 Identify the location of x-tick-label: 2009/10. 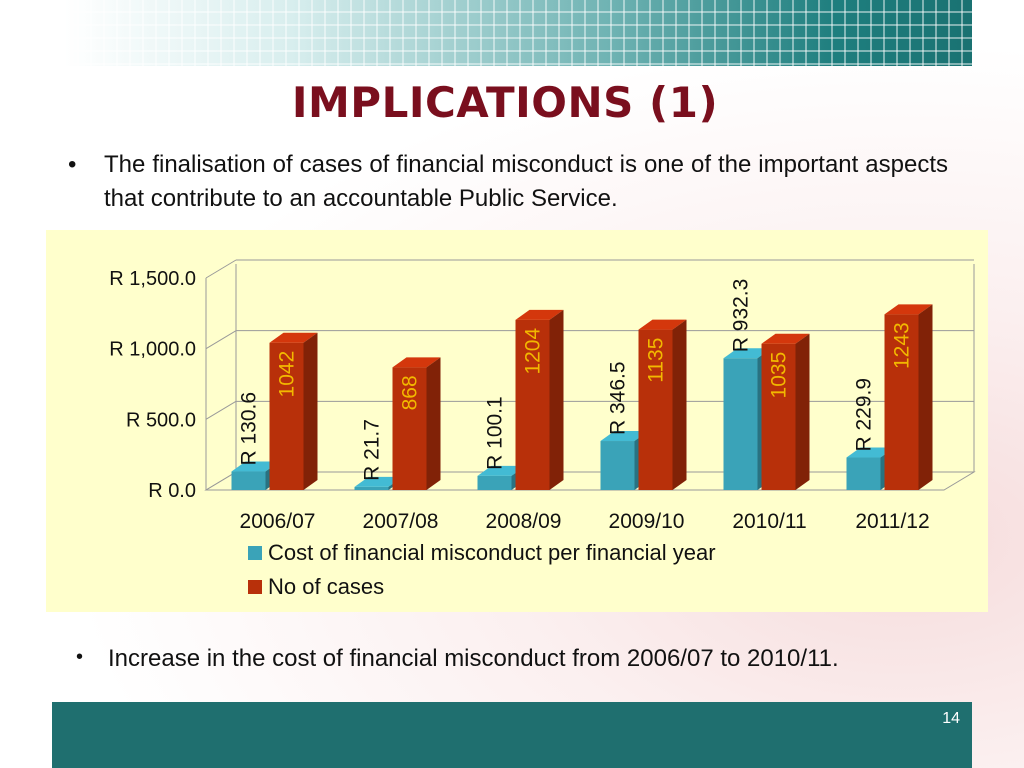
(647, 521).